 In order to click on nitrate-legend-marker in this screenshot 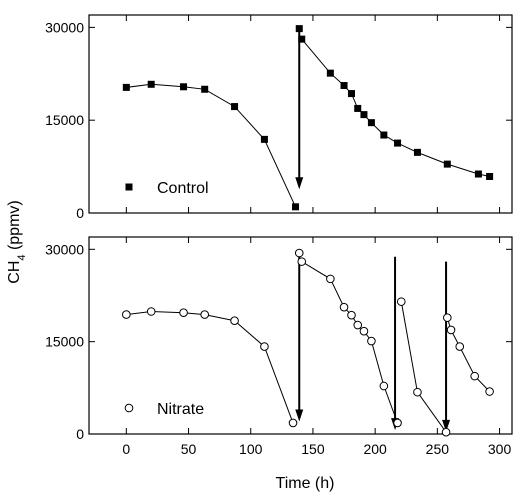, I will do `click(129, 408)`.